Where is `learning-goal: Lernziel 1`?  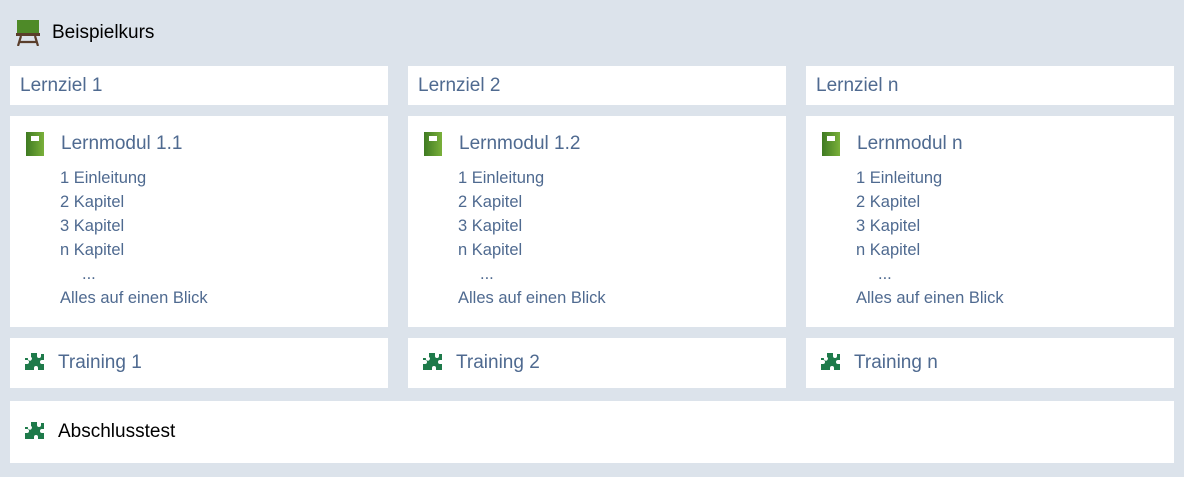 learning-goal: Lernziel 1 is located at coordinates (199, 85).